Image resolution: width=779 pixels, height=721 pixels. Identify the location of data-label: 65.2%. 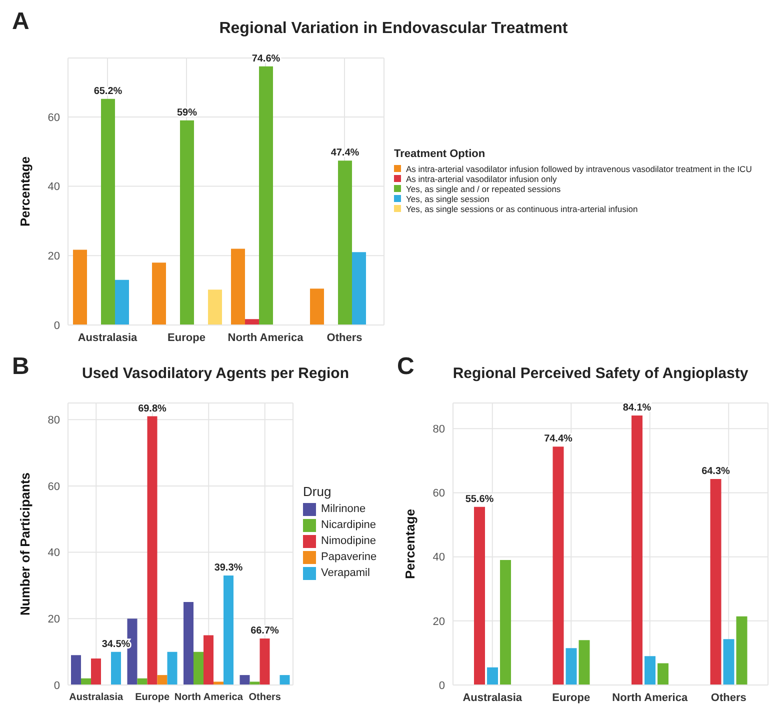
(108, 91).